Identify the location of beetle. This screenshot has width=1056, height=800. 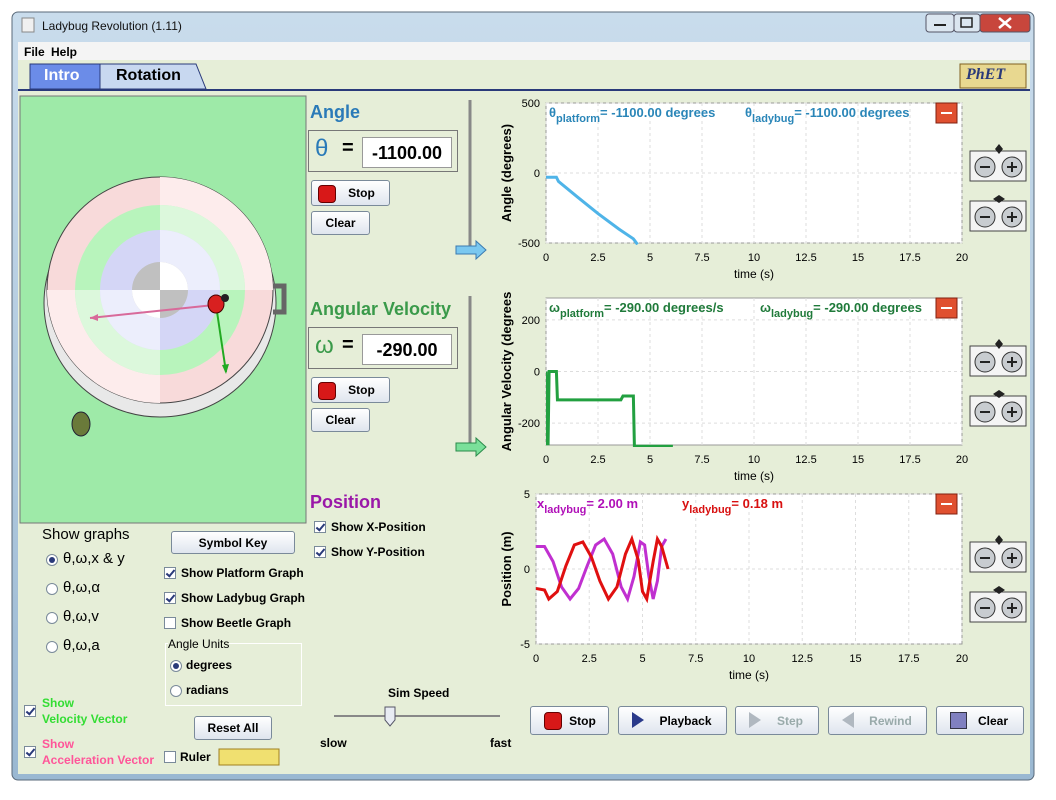
(81, 424).